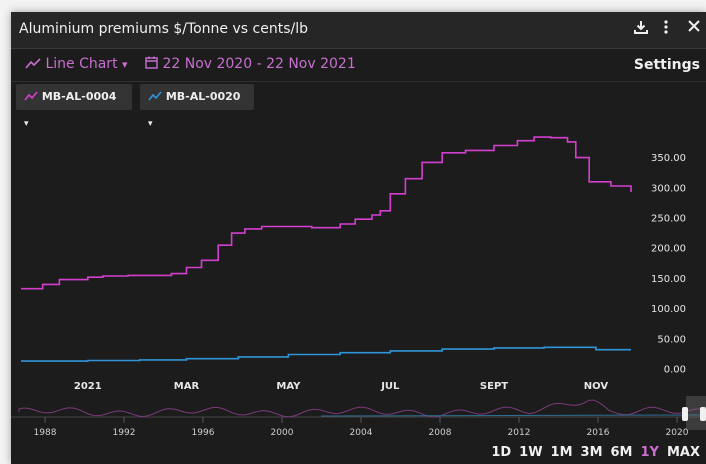 The width and height of the screenshot is (706, 464). What do you see at coordinates (668, 188) in the screenshot?
I see `y-tick-label: 300.00` at bounding box center [668, 188].